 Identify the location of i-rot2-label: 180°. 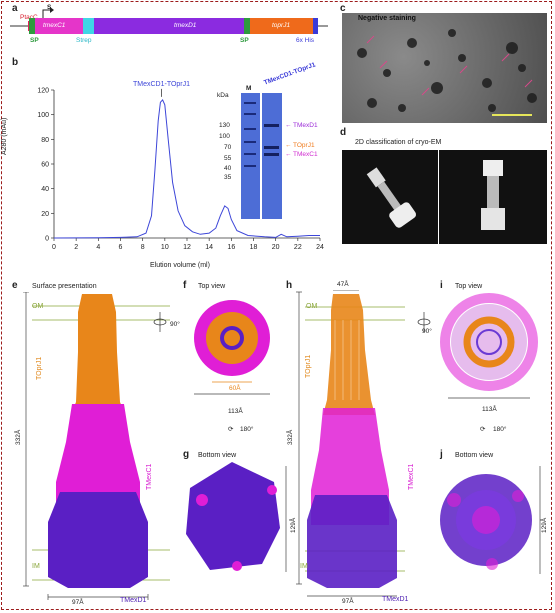
(500, 429).